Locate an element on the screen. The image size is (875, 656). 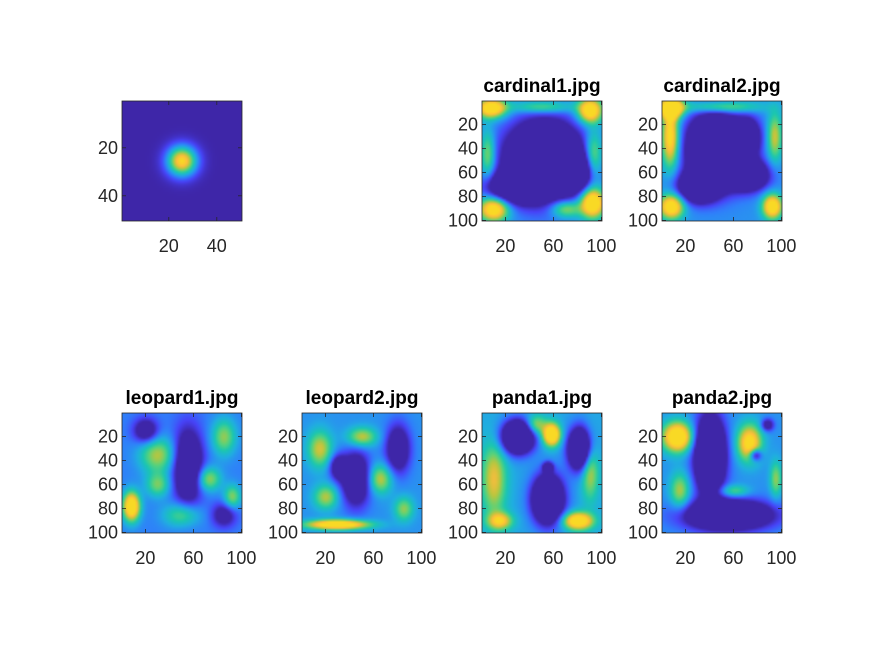
heatmap-panel-6: 20 60 100 20 40 60 80 100 panda2.jpg is located at coordinates (712, 478).